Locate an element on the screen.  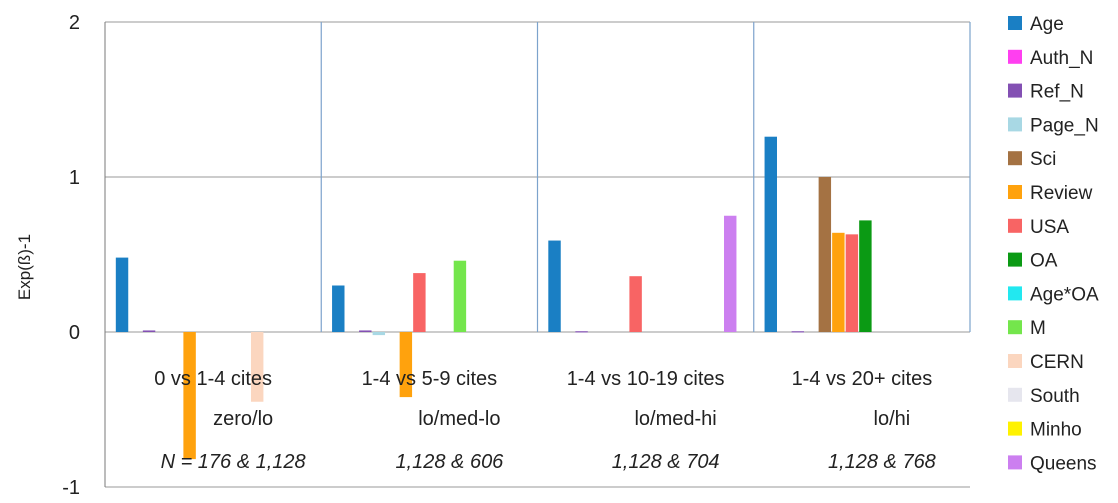
category-label: 1-4 vs 20+ cites is located at coordinates (862, 379).